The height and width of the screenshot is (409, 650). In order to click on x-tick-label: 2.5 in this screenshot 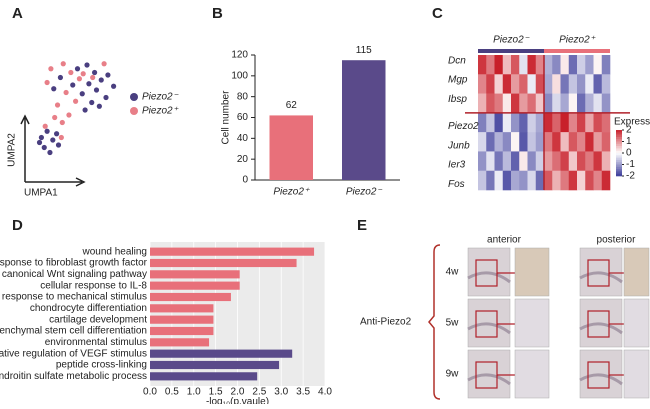, I will do `click(259, 392)`.